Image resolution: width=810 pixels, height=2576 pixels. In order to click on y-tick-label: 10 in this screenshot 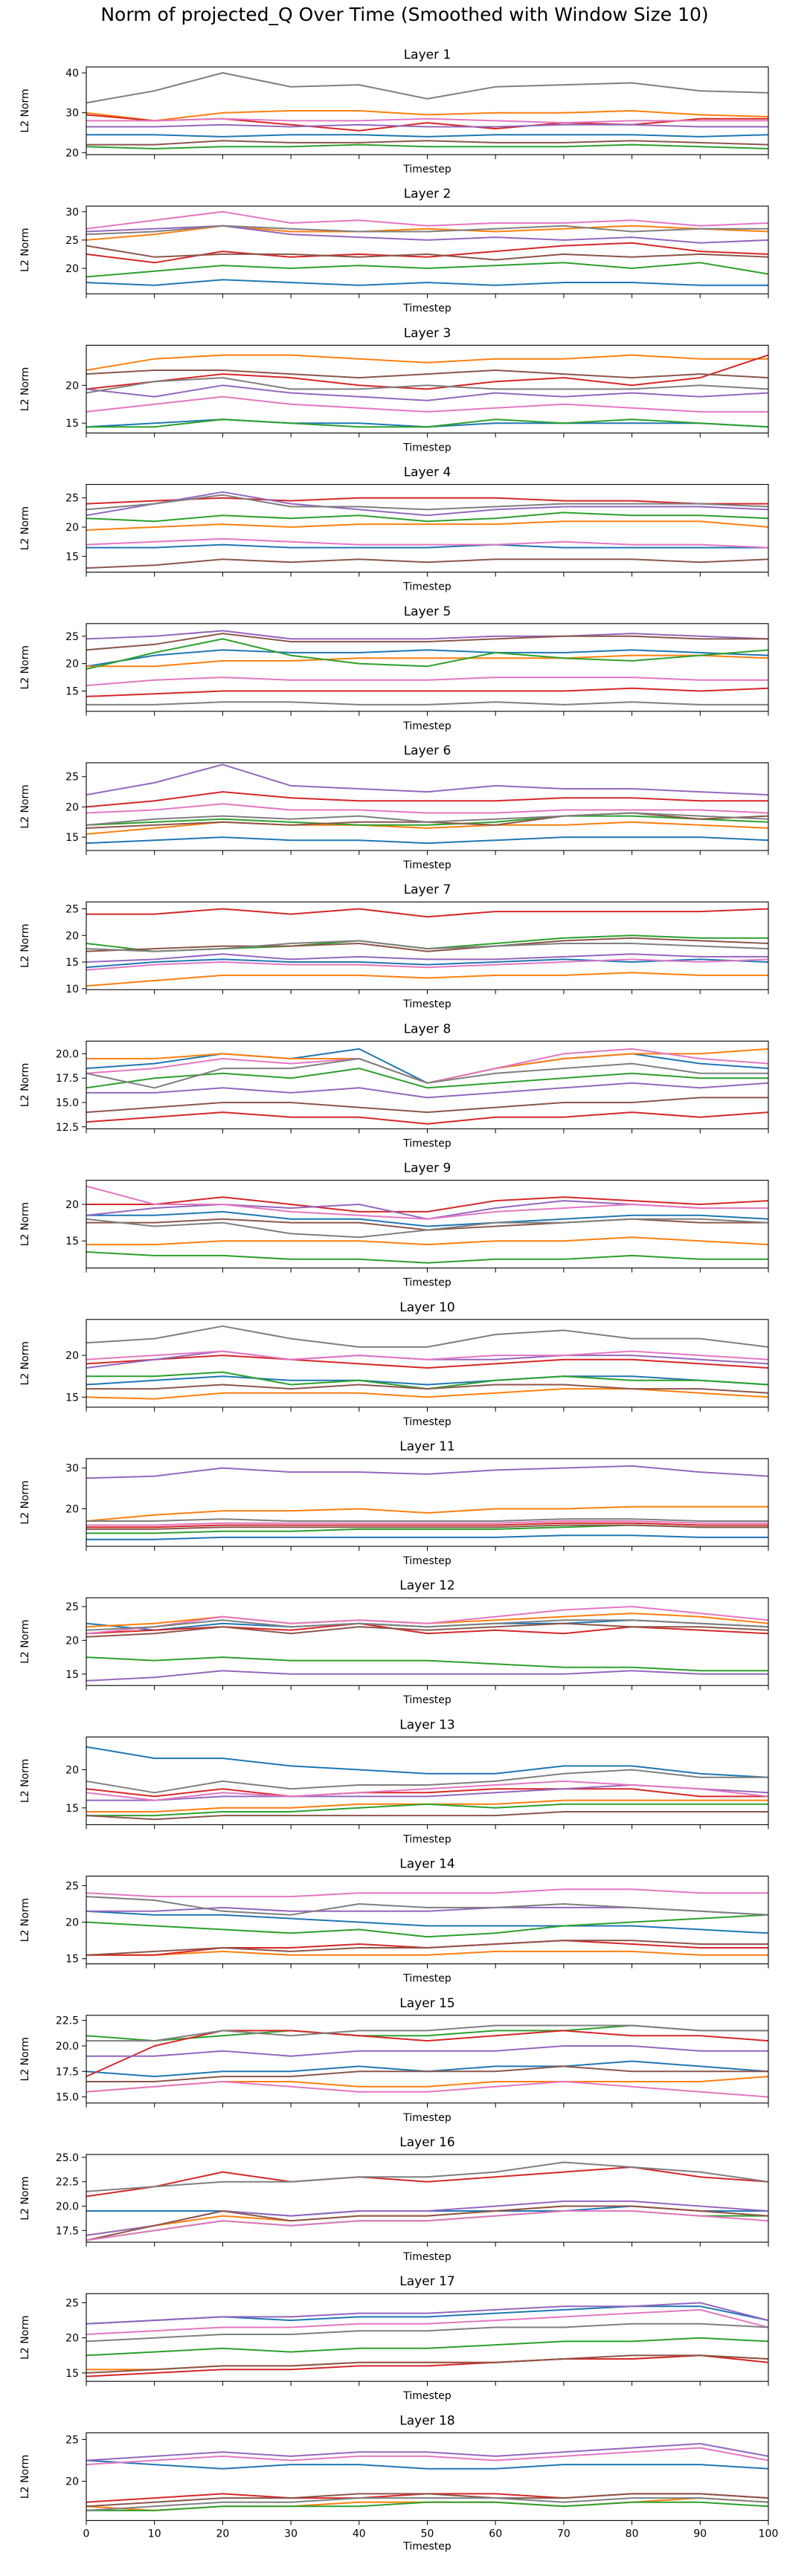, I will do `click(72, 989)`.